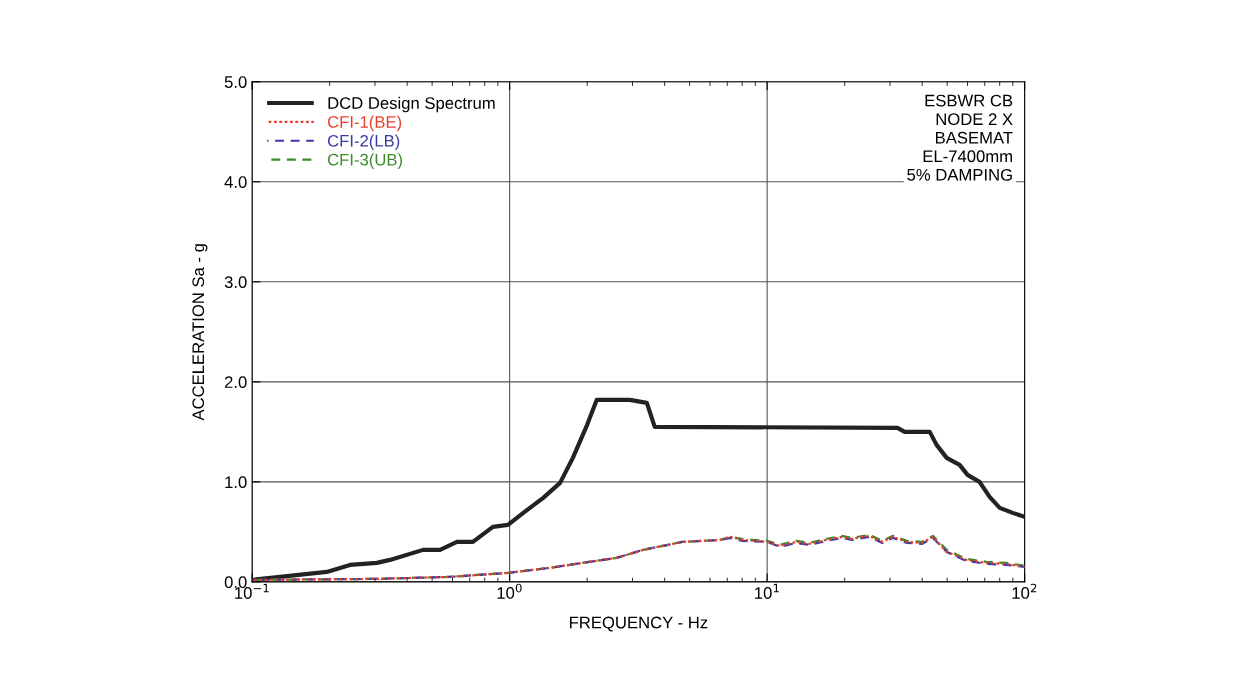 Image resolution: width=1242 pixels, height=687 pixels. What do you see at coordinates (235, 82) in the screenshot?
I see `y-tick-label: 5.0` at bounding box center [235, 82].